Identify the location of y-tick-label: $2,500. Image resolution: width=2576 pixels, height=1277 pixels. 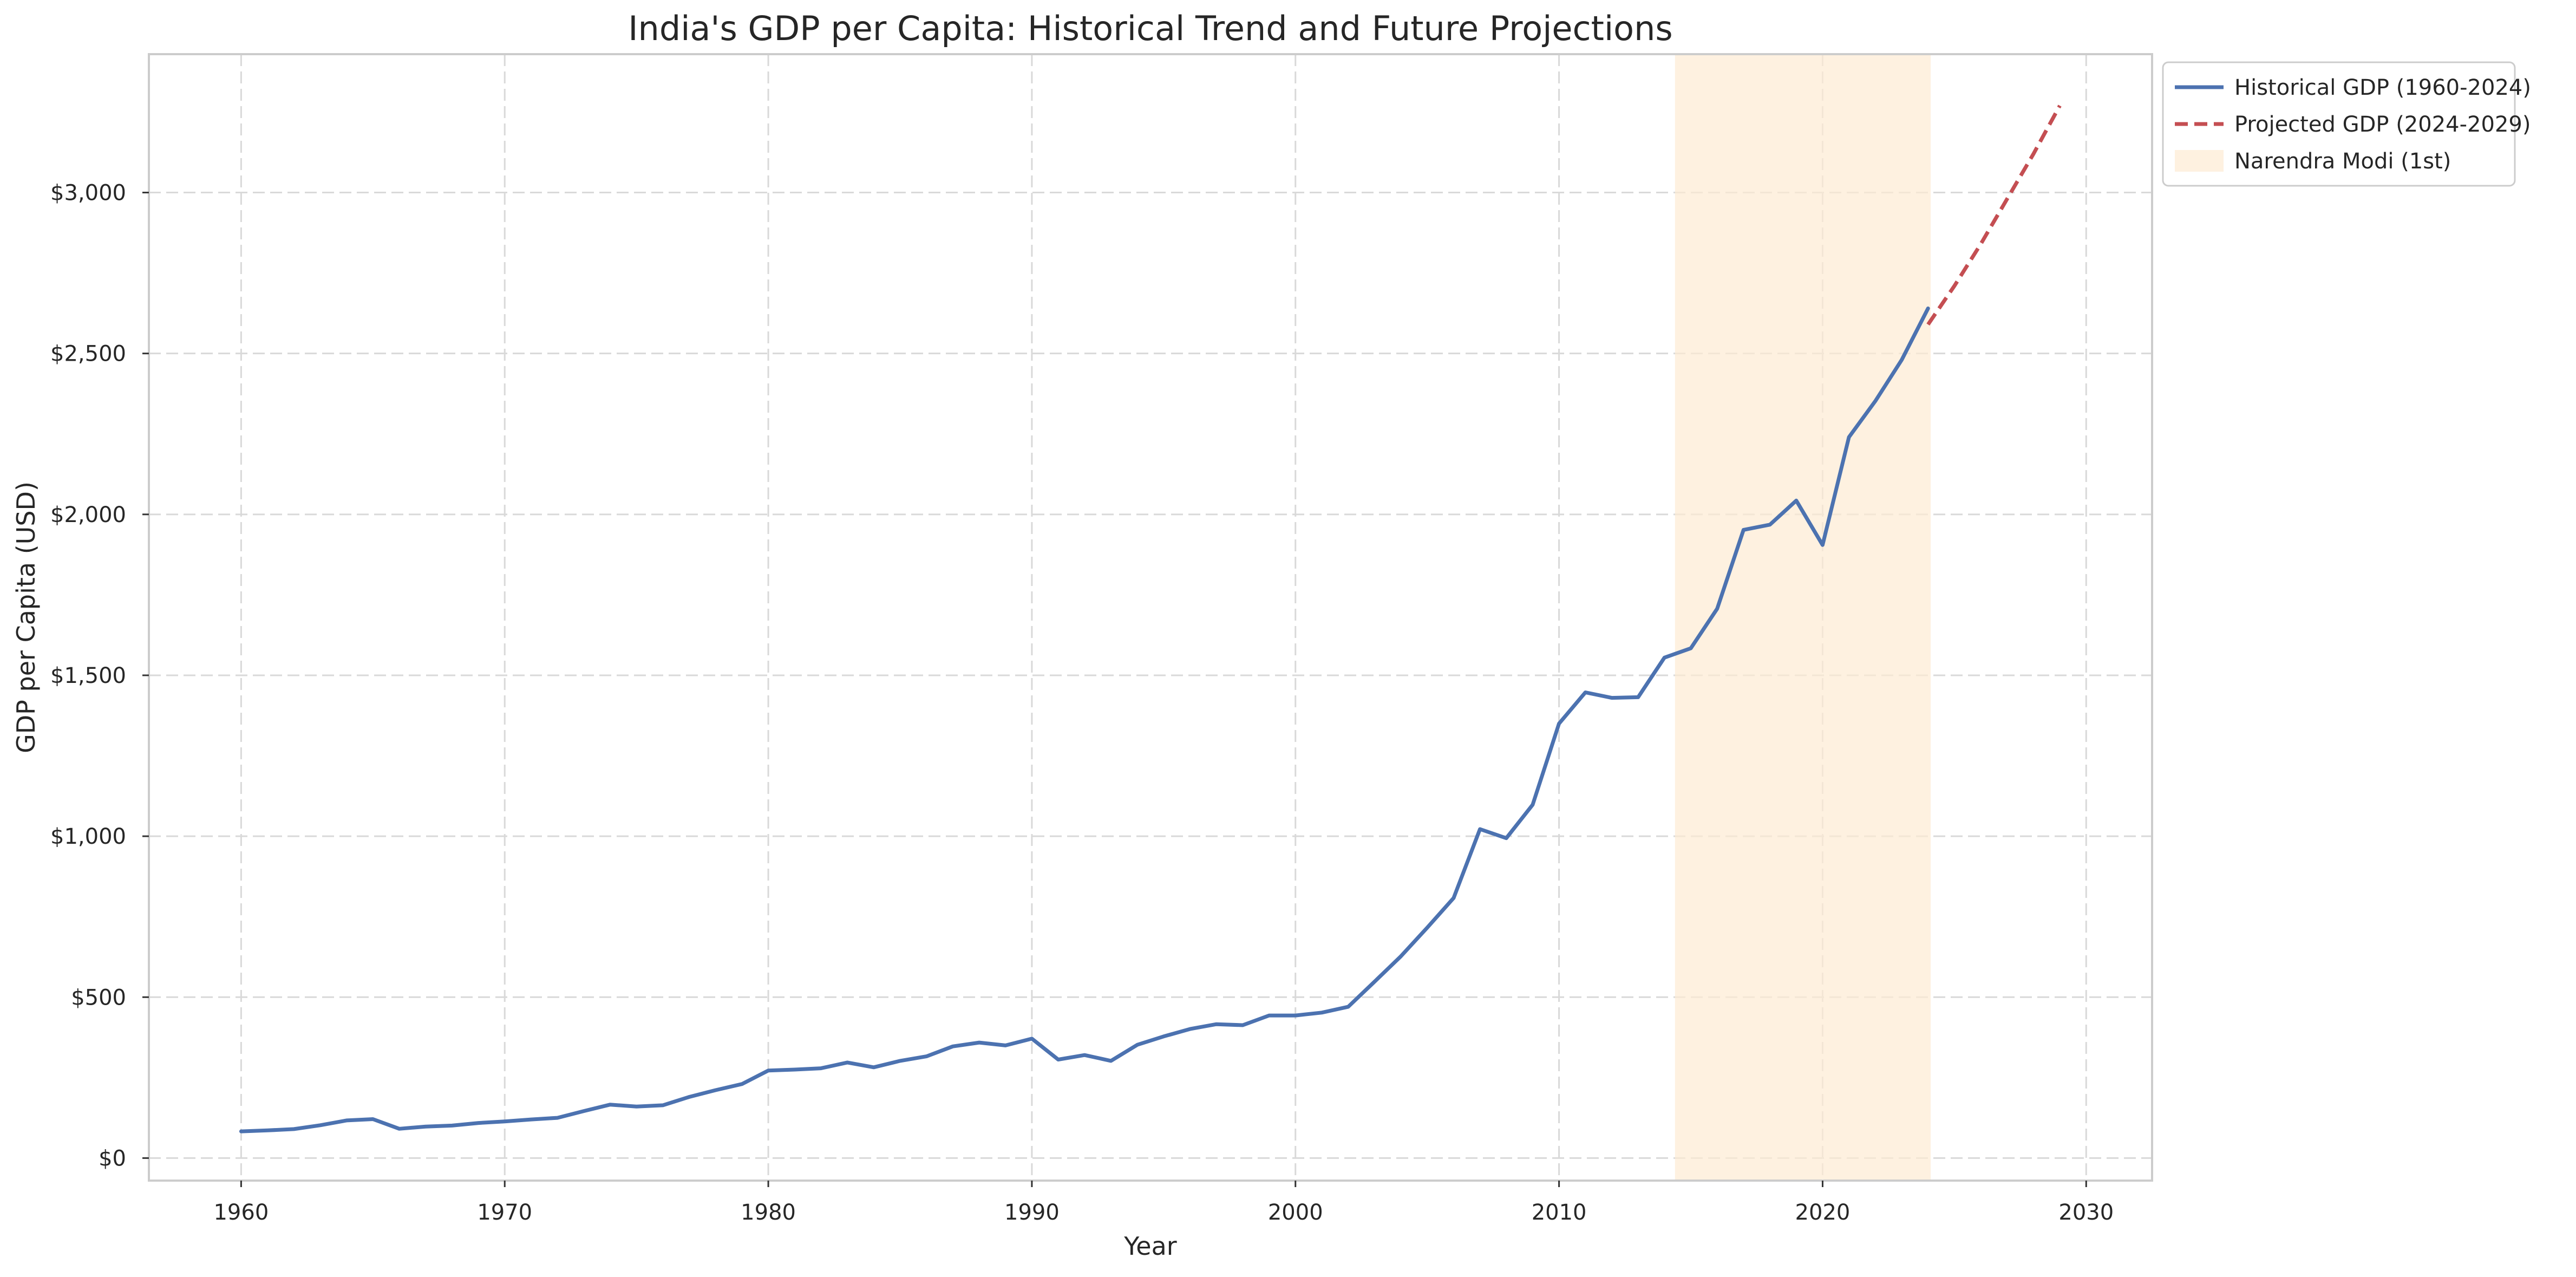
(88, 354).